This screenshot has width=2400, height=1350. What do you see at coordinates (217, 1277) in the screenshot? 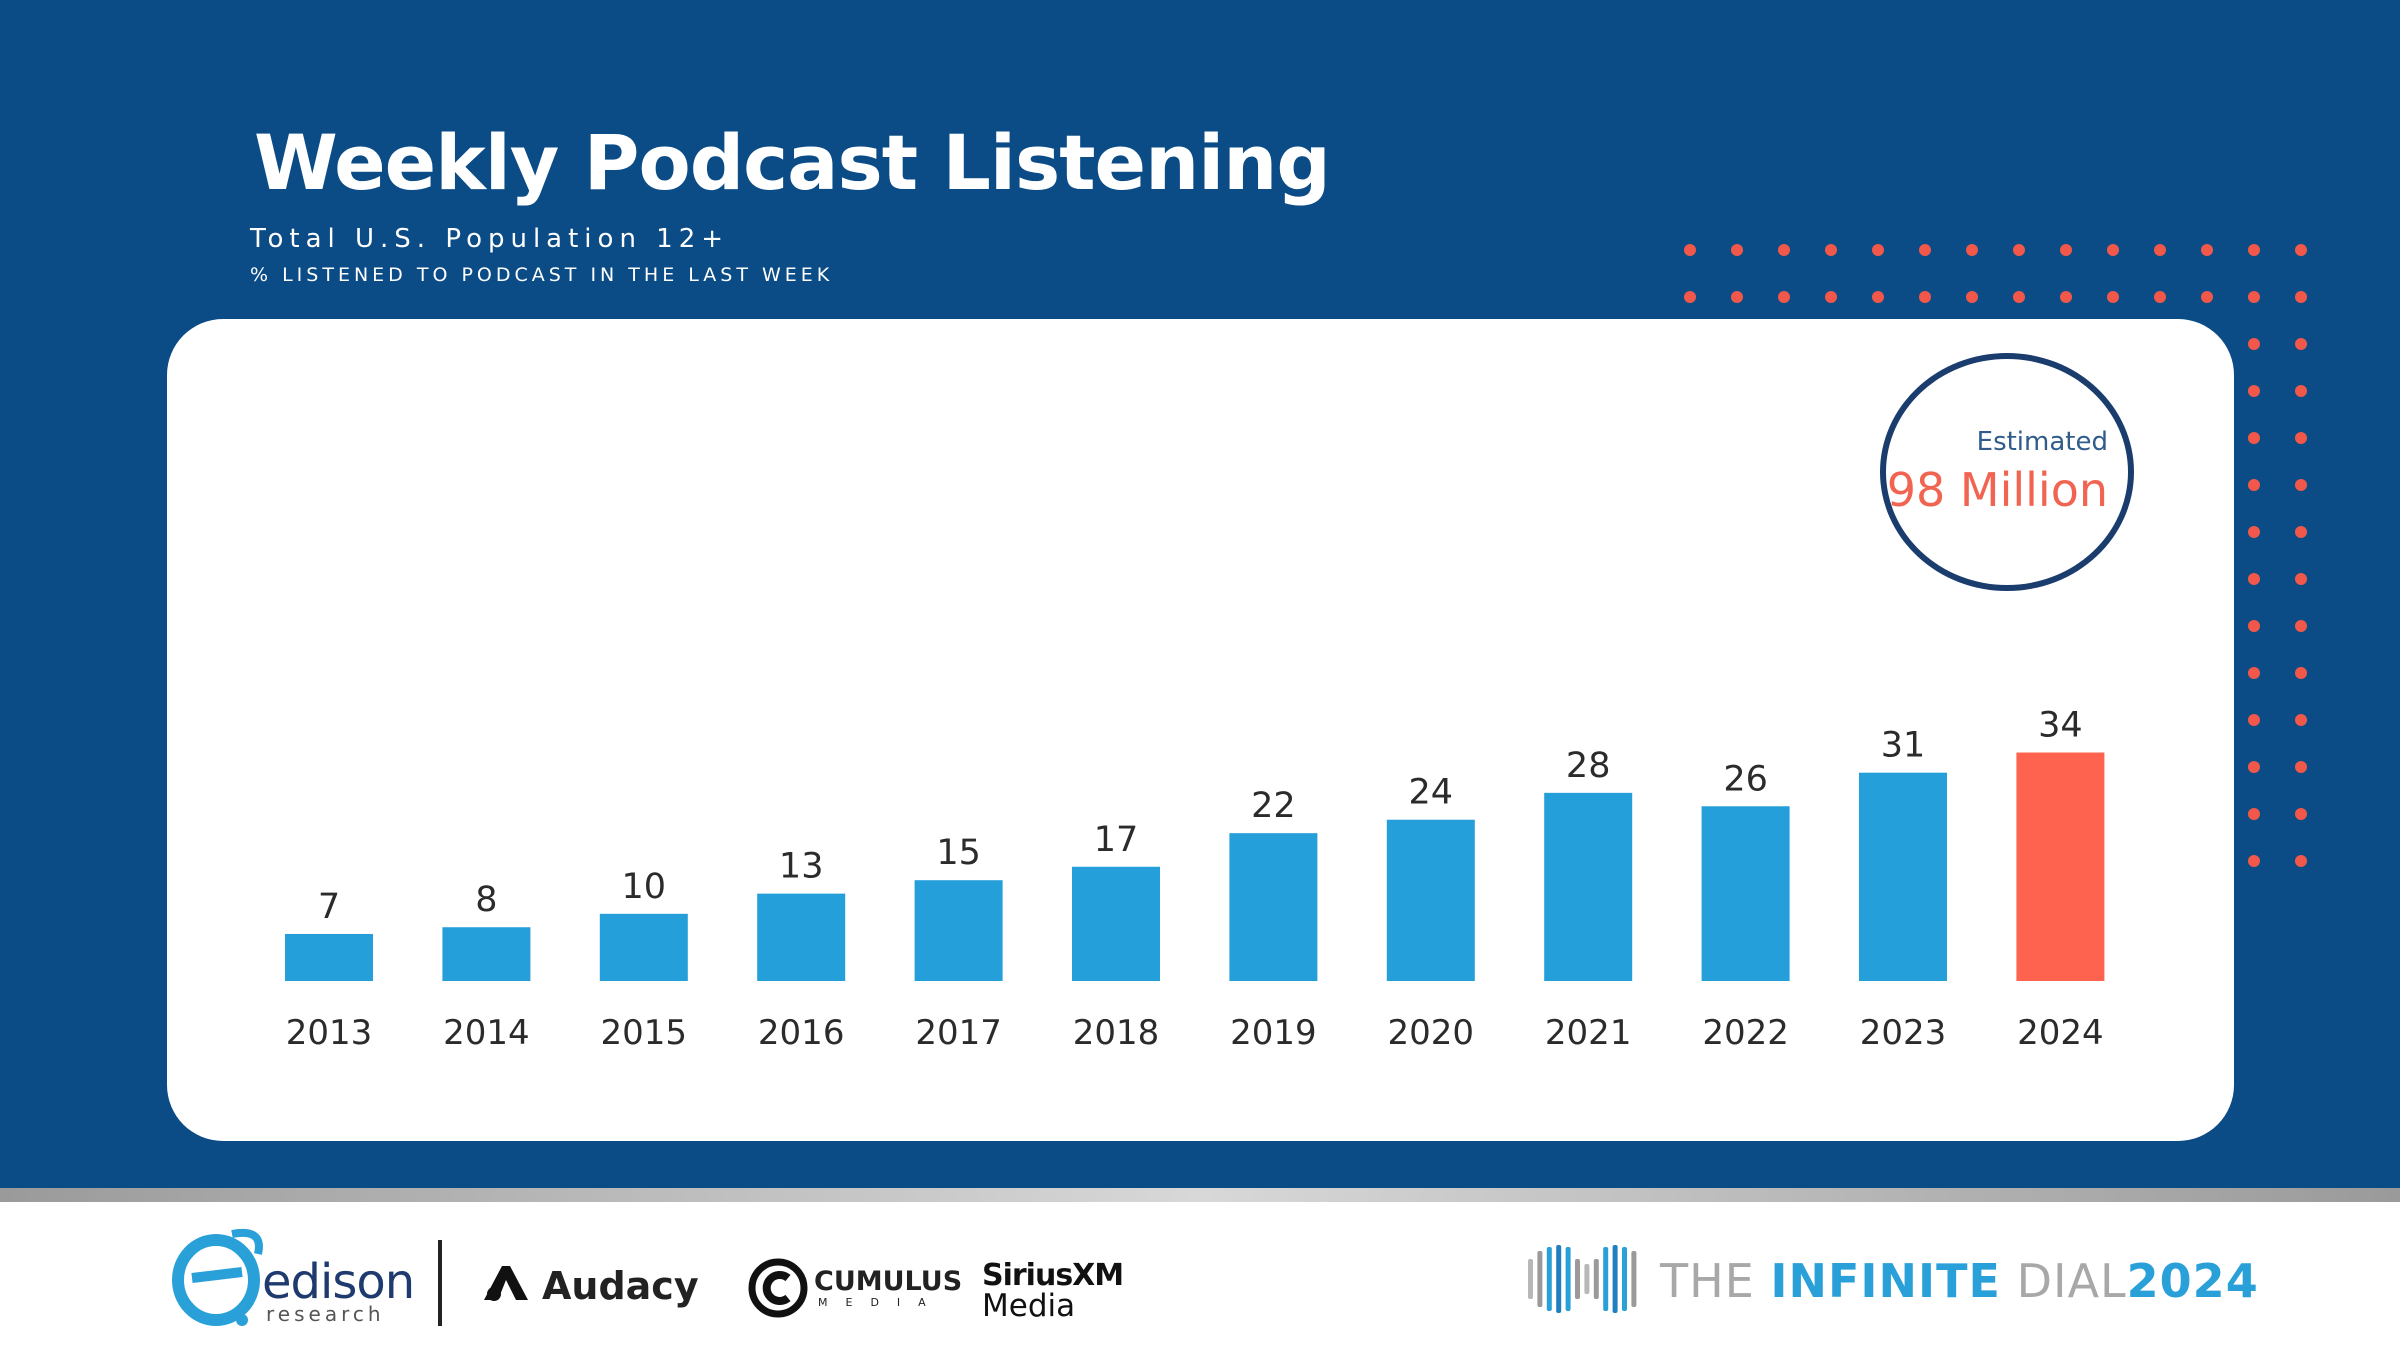
I see `edison-logo-icon` at bounding box center [217, 1277].